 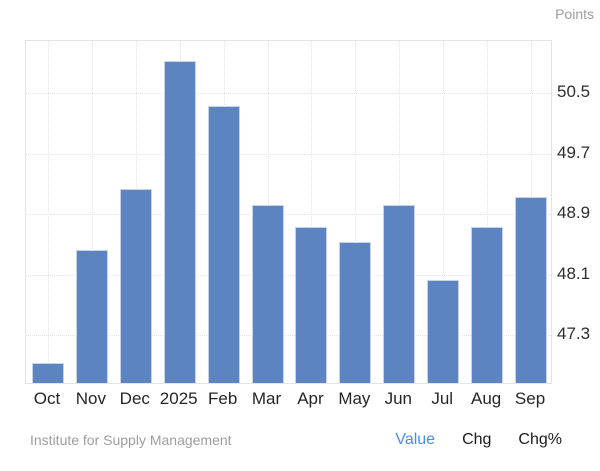 What do you see at coordinates (486, 398) in the screenshot?
I see `x-axis-tick-label: Aug` at bounding box center [486, 398].